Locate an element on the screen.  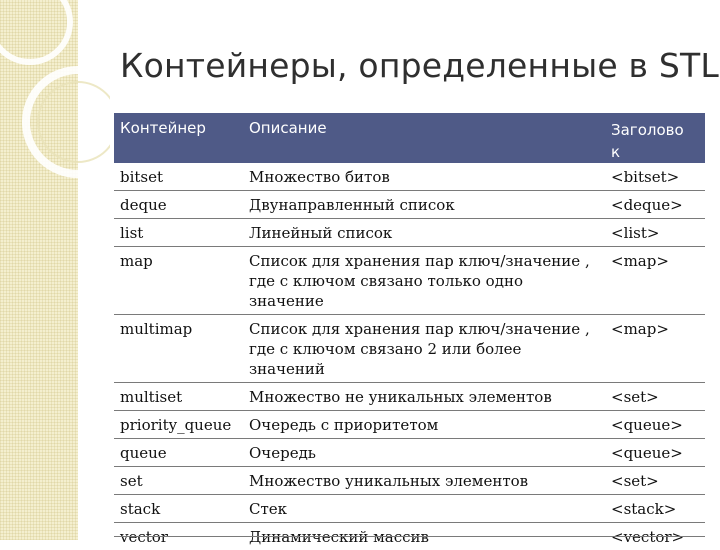
cell-header-file: <list> is located at coordinates (655, 233).